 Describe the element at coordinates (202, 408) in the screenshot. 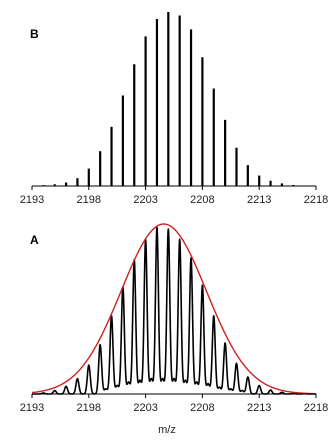

I see `panel-a-tick-label: 2208` at that location.